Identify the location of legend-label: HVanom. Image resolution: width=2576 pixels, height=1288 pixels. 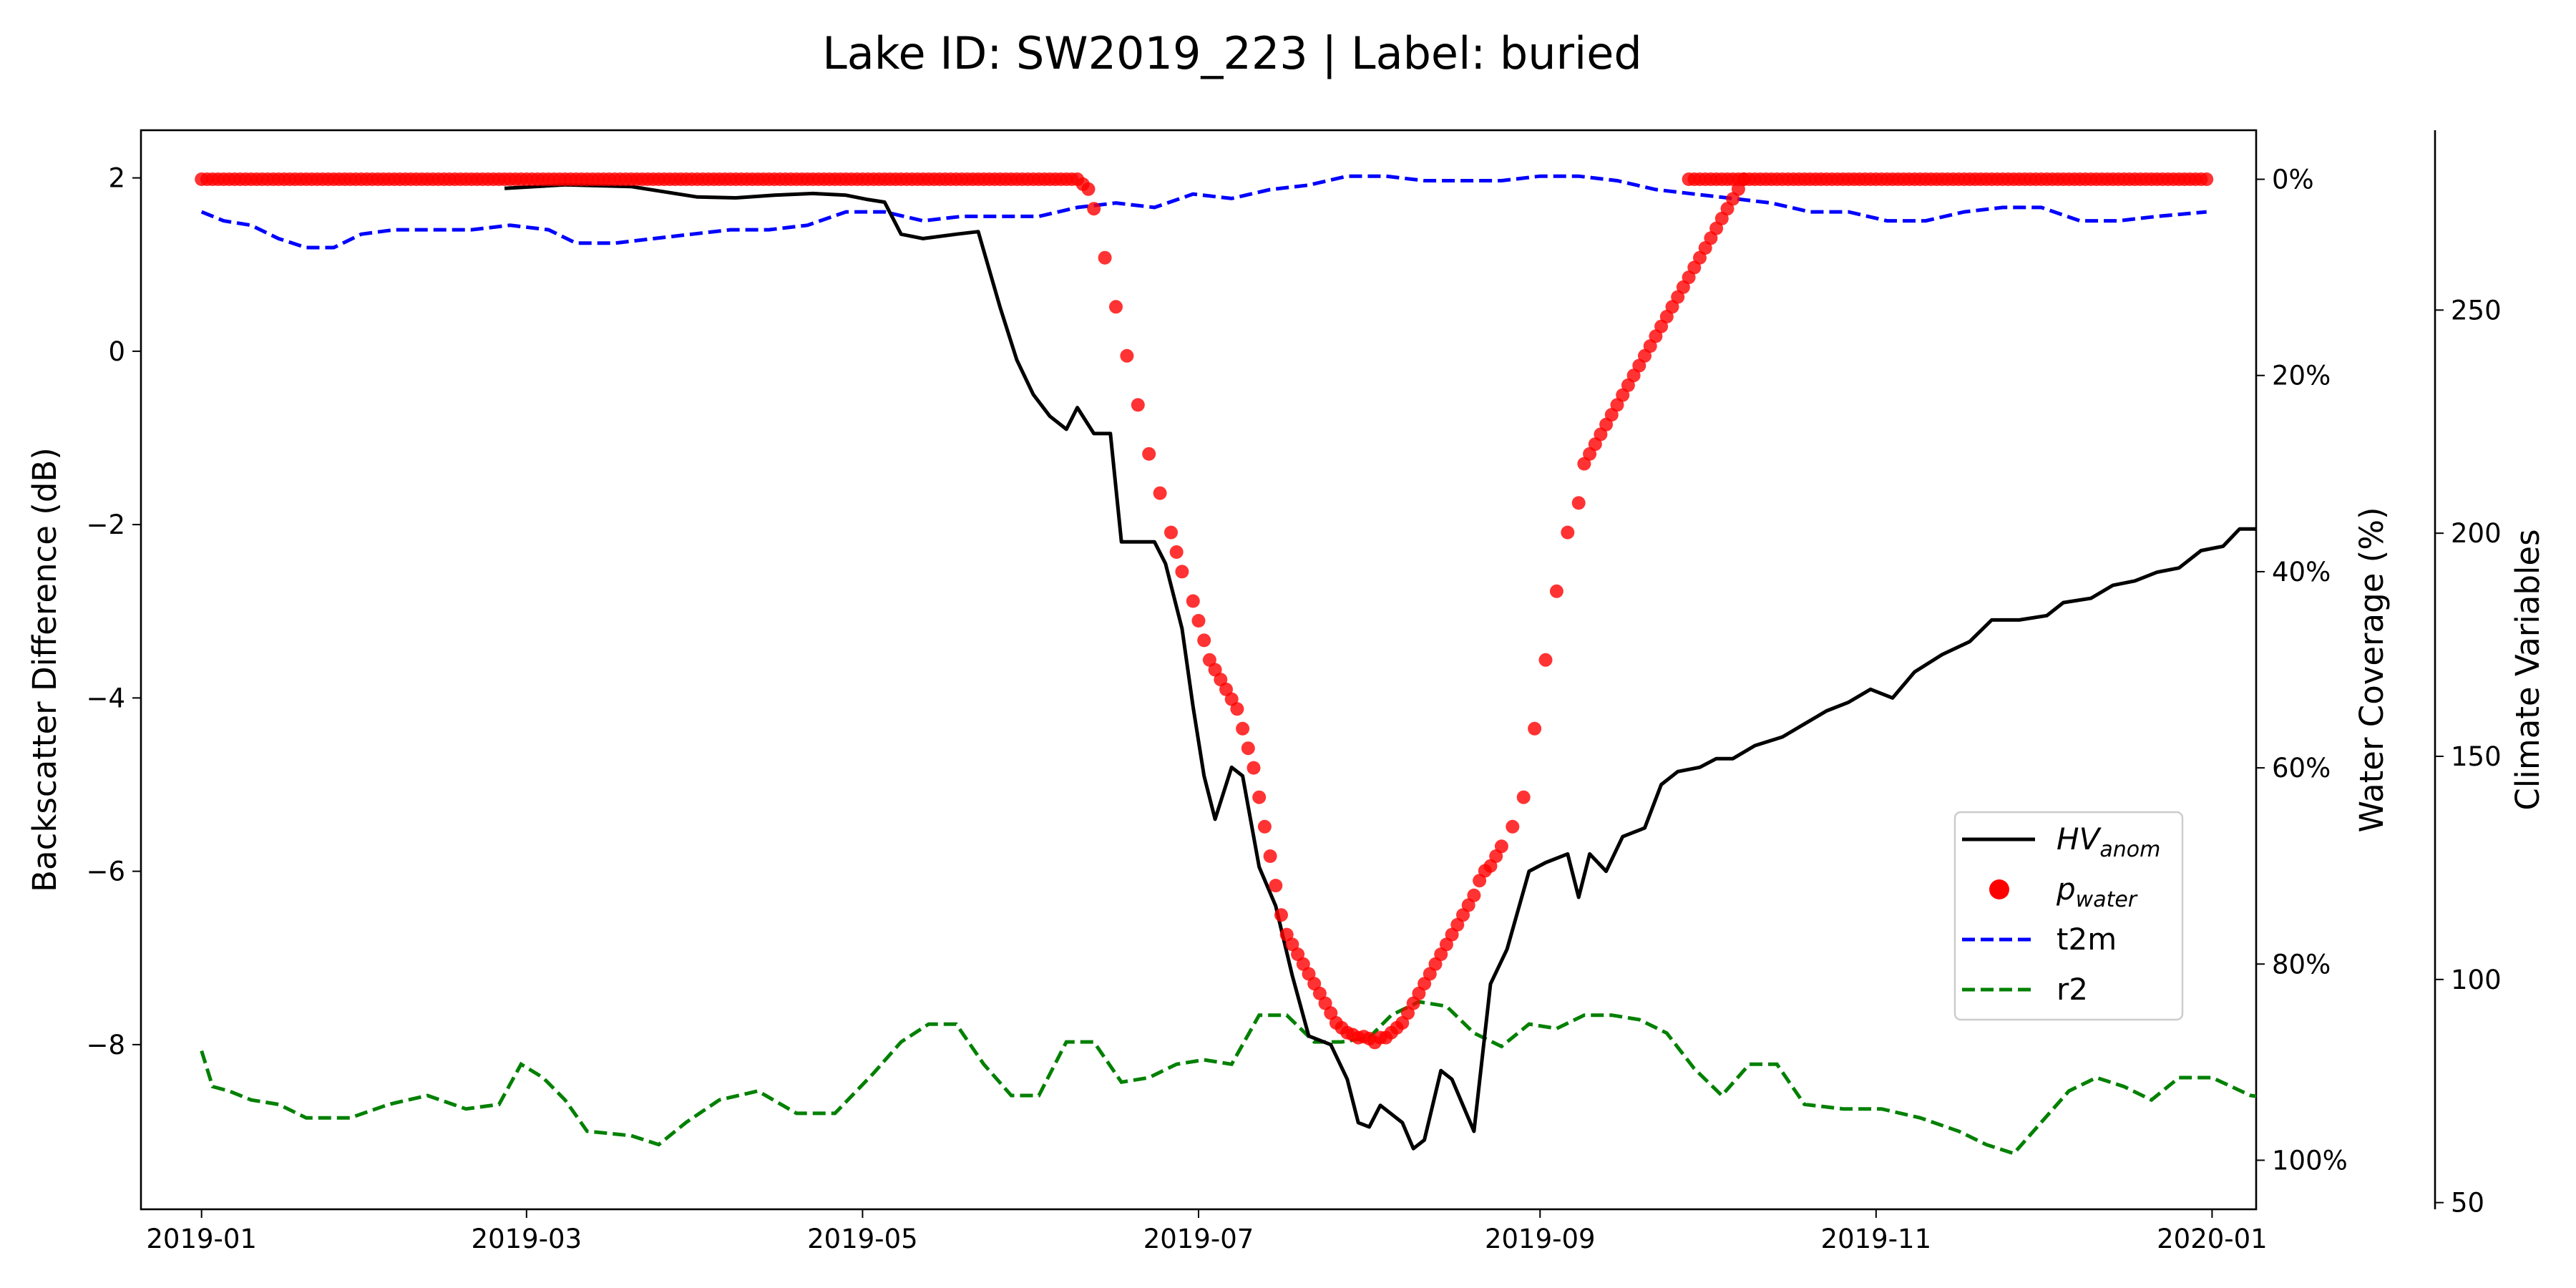
(2108, 841).